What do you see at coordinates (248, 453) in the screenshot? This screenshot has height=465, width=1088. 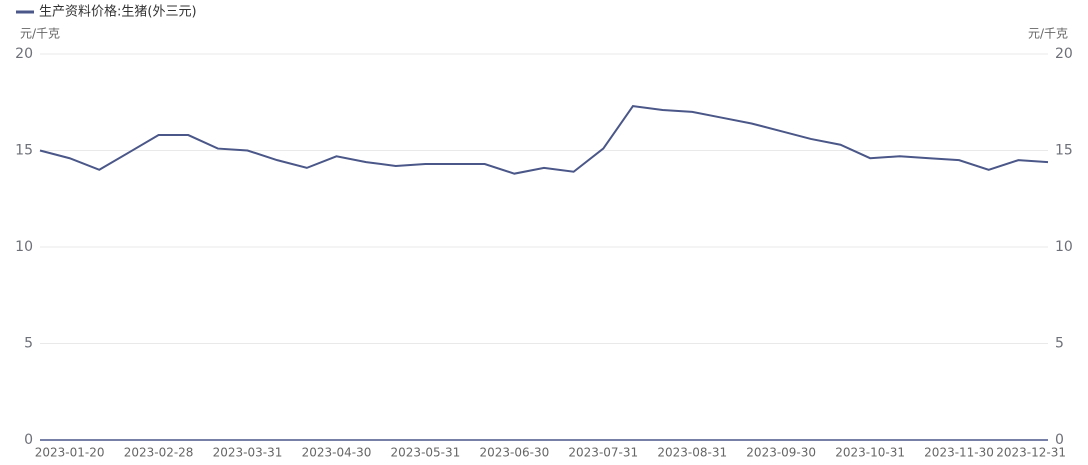 I see `x-tick-label: 2023-03-31` at bounding box center [248, 453].